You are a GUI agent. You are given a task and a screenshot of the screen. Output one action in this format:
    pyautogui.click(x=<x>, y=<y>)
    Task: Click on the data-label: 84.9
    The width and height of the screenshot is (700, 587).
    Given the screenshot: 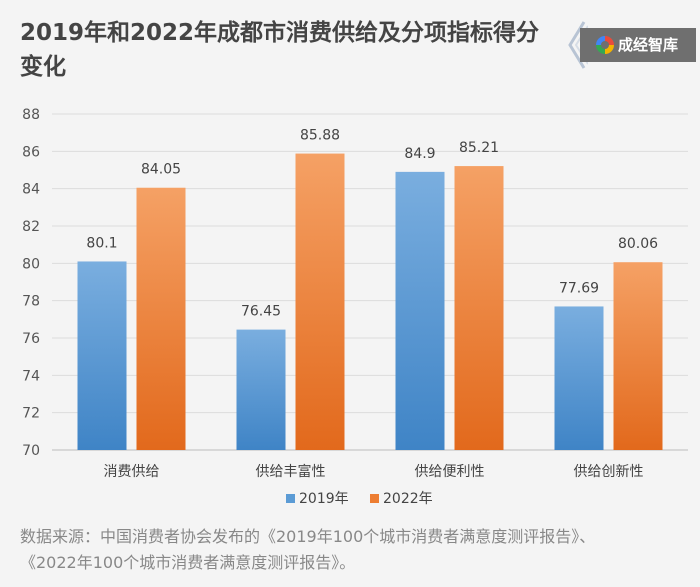 What is the action you would take?
    pyautogui.click(x=419, y=154)
    